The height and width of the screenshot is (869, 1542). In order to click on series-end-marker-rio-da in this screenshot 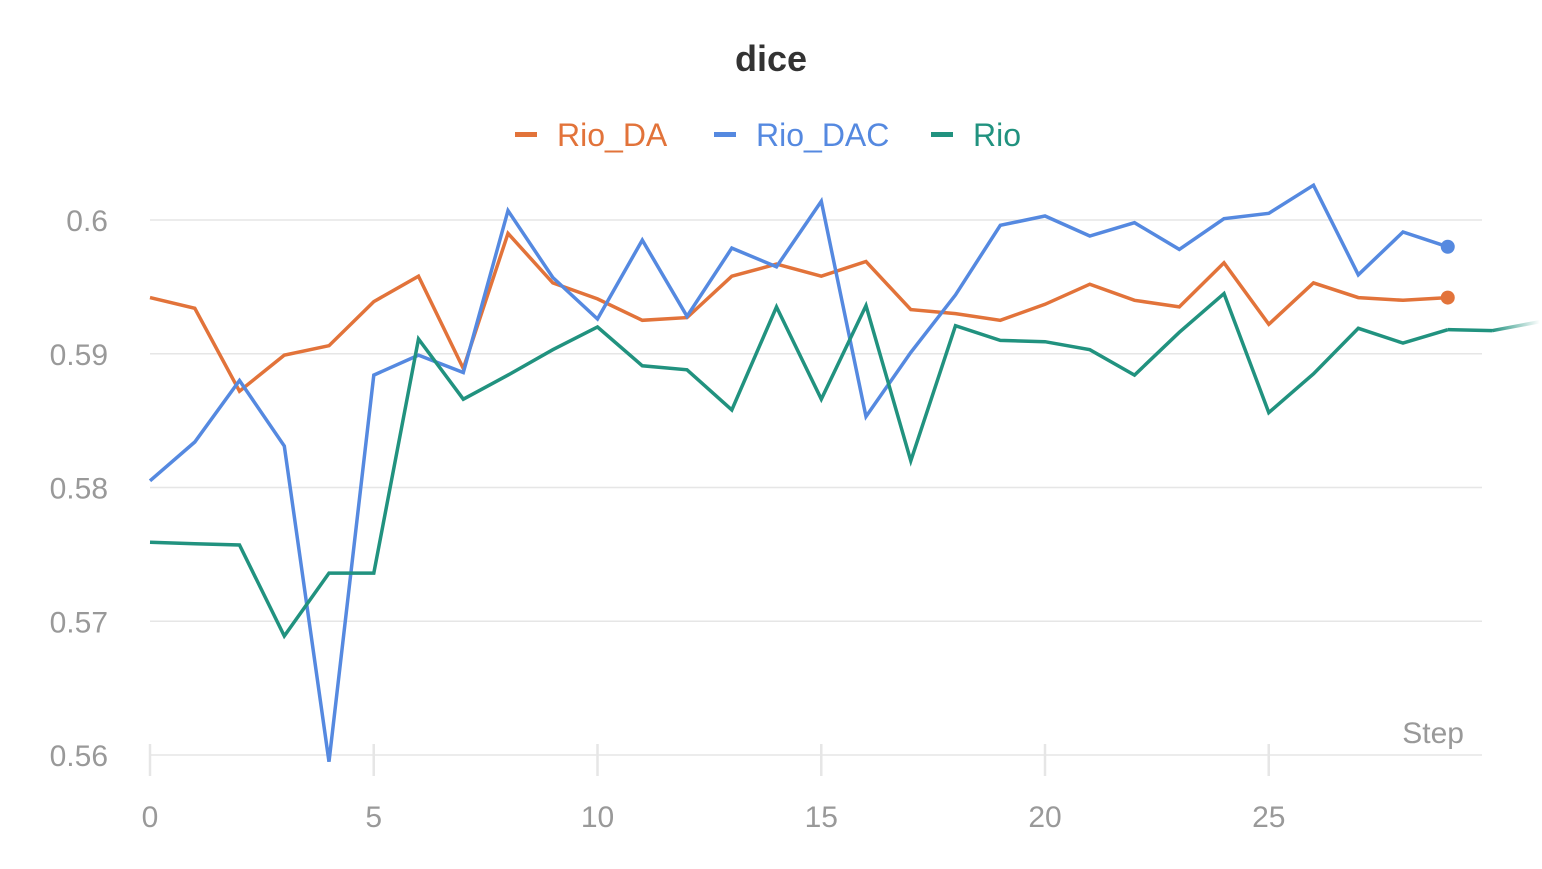, I will do `click(1447, 297)`.